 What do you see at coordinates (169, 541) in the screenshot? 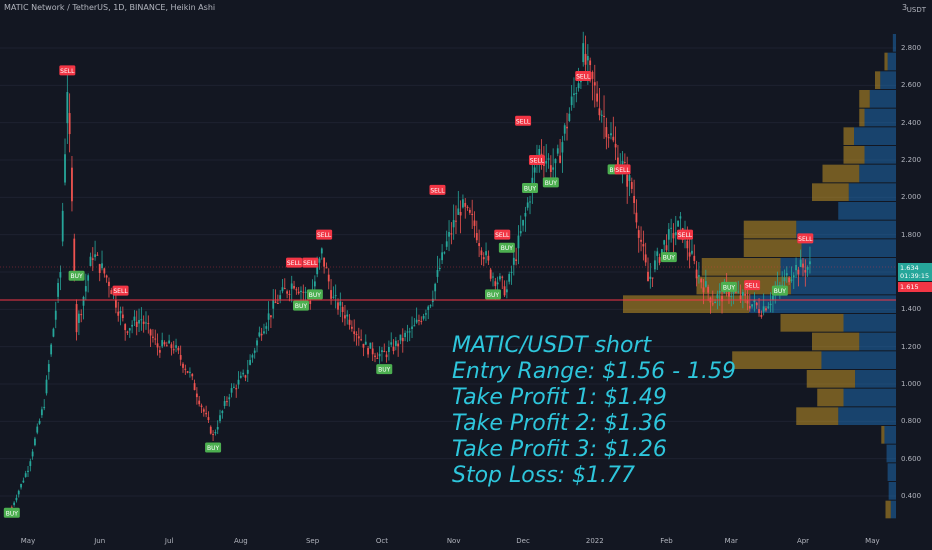
I see `time-tick-label: Jul` at bounding box center [169, 541].